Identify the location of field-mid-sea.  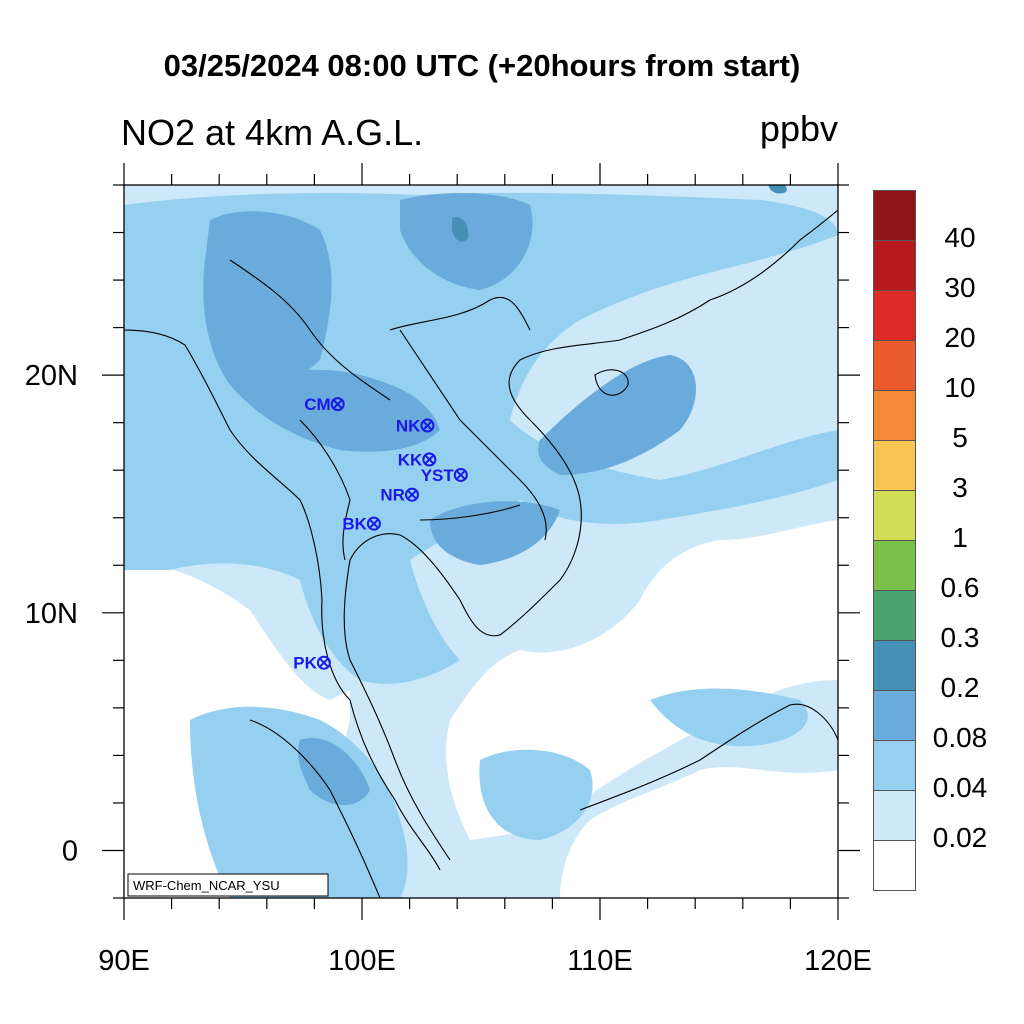
(536, 794).